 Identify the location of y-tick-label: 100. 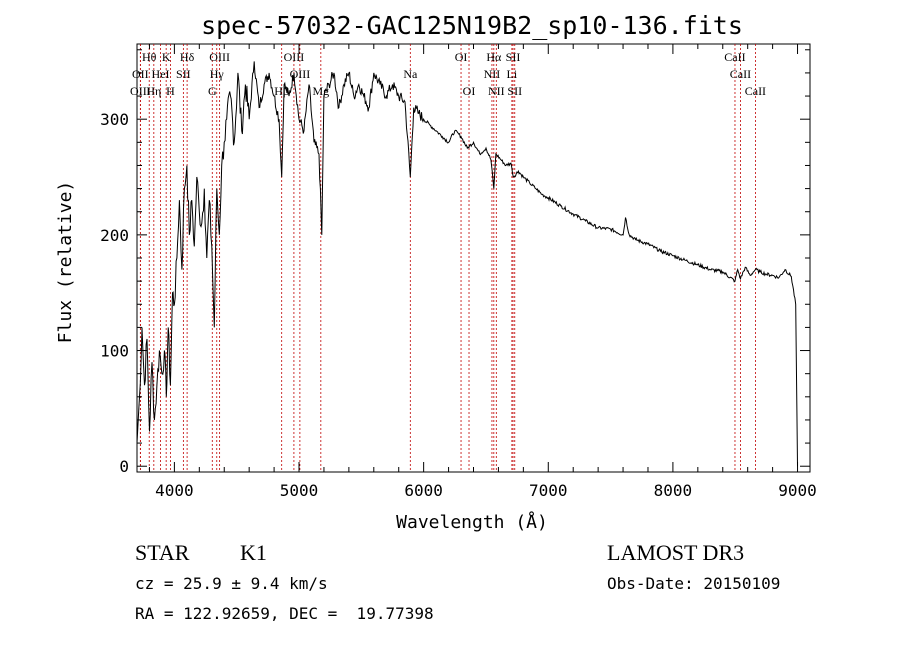
(114, 351).